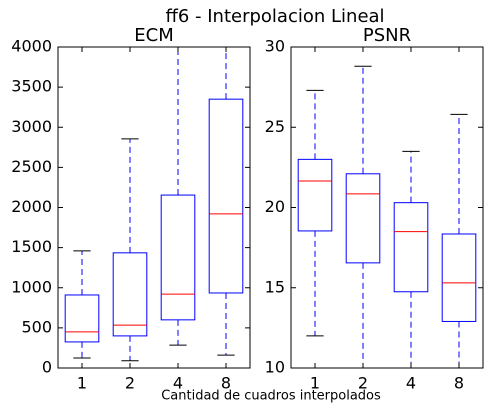  I want to click on y-tick-label: 3000, so click(31, 126).